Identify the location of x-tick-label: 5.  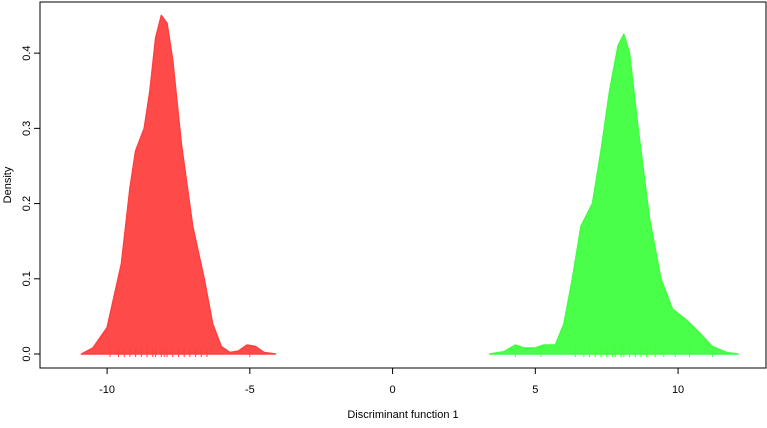
(535, 390).